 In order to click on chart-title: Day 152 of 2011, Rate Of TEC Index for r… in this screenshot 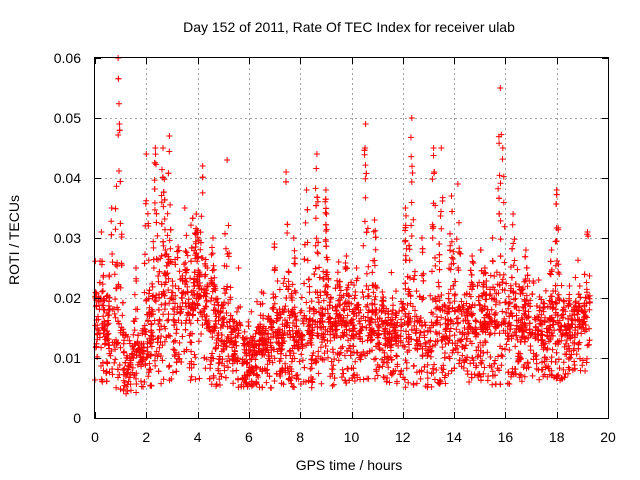, I will do `click(349, 27)`.